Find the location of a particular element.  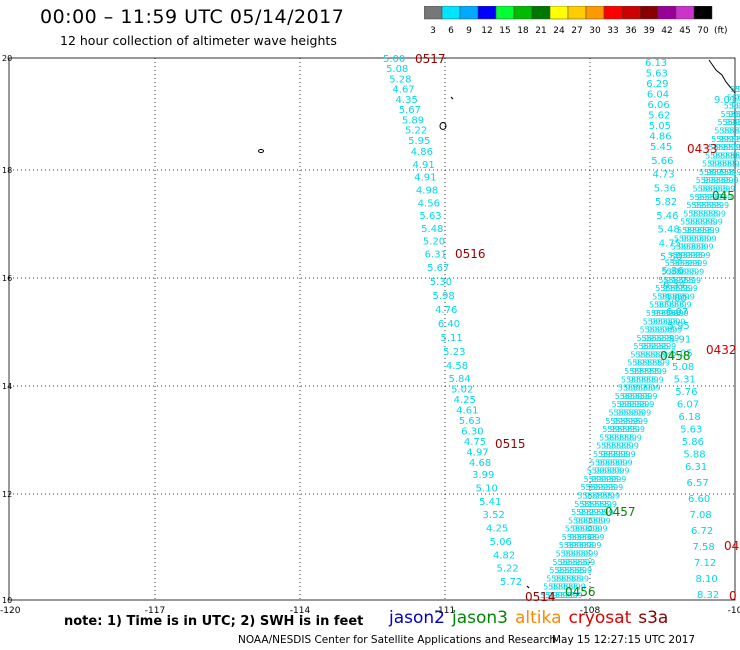

y-tick-label: 10 is located at coordinates (7, 600).